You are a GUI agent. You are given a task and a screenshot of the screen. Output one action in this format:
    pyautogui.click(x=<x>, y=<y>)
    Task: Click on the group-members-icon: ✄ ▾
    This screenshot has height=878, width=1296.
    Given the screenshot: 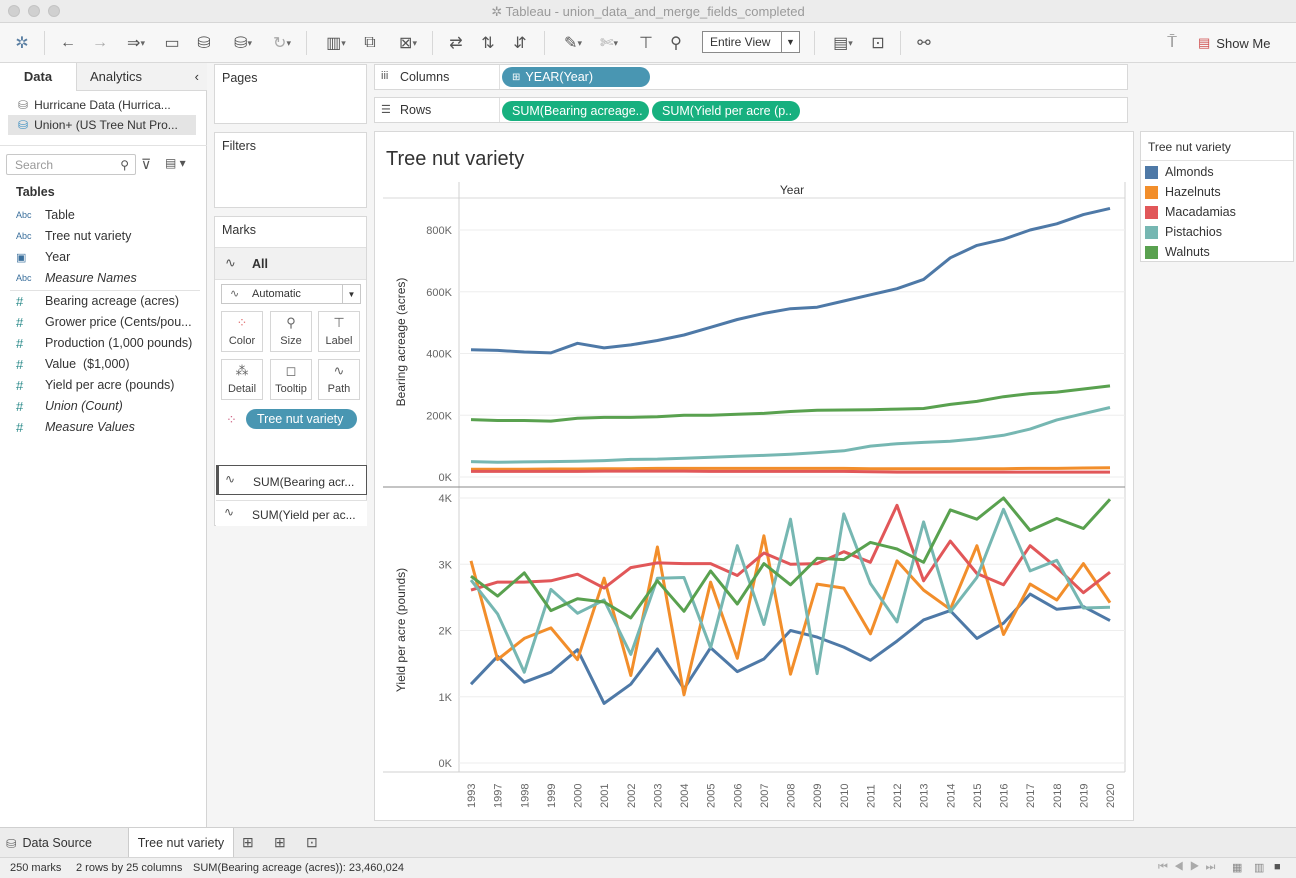 What is the action you would take?
    pyautogui.click(x=609, y=43)
    